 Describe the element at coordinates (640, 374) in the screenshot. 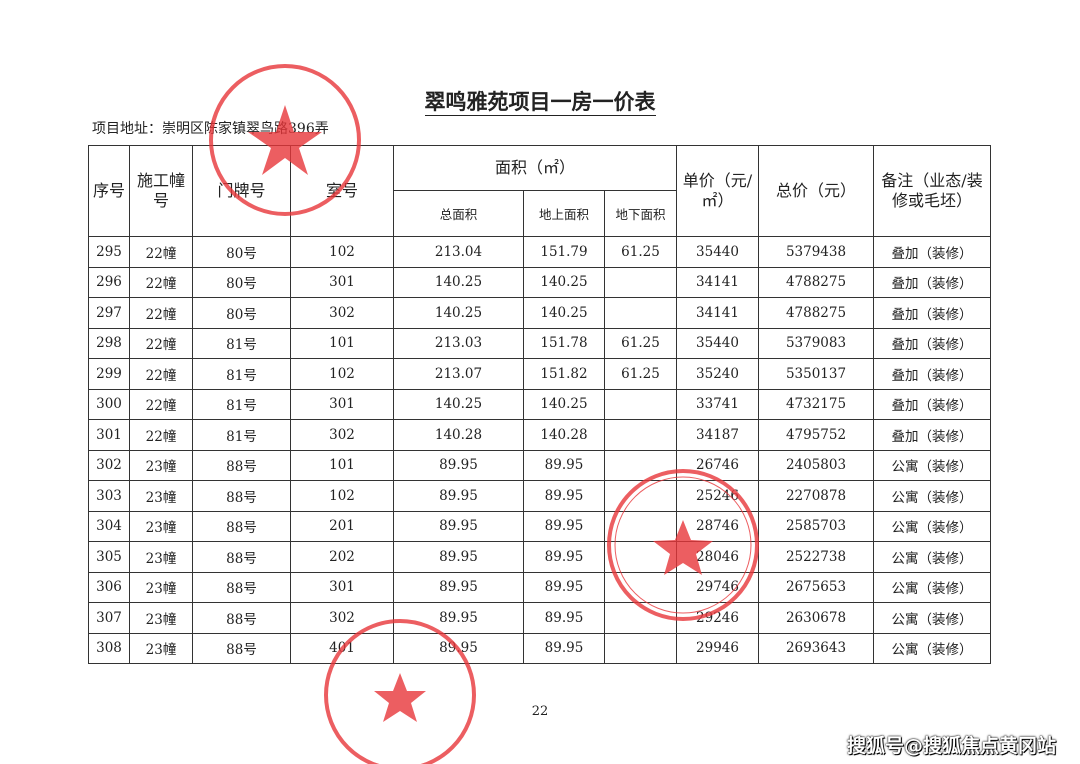

I see `cell-below-area: 61.25` at that location.